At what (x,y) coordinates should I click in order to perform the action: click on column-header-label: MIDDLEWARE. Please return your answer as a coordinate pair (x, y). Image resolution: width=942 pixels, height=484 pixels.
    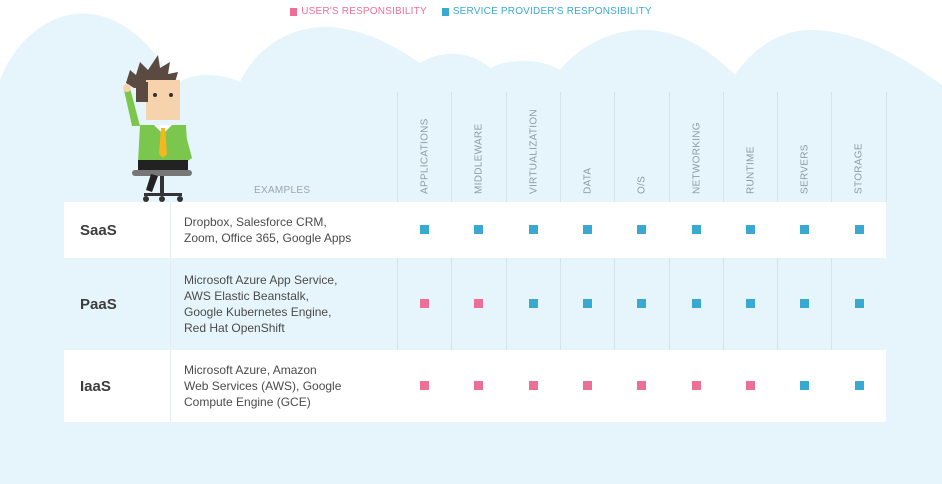
    Looking at the image, I should click on (479, 158).